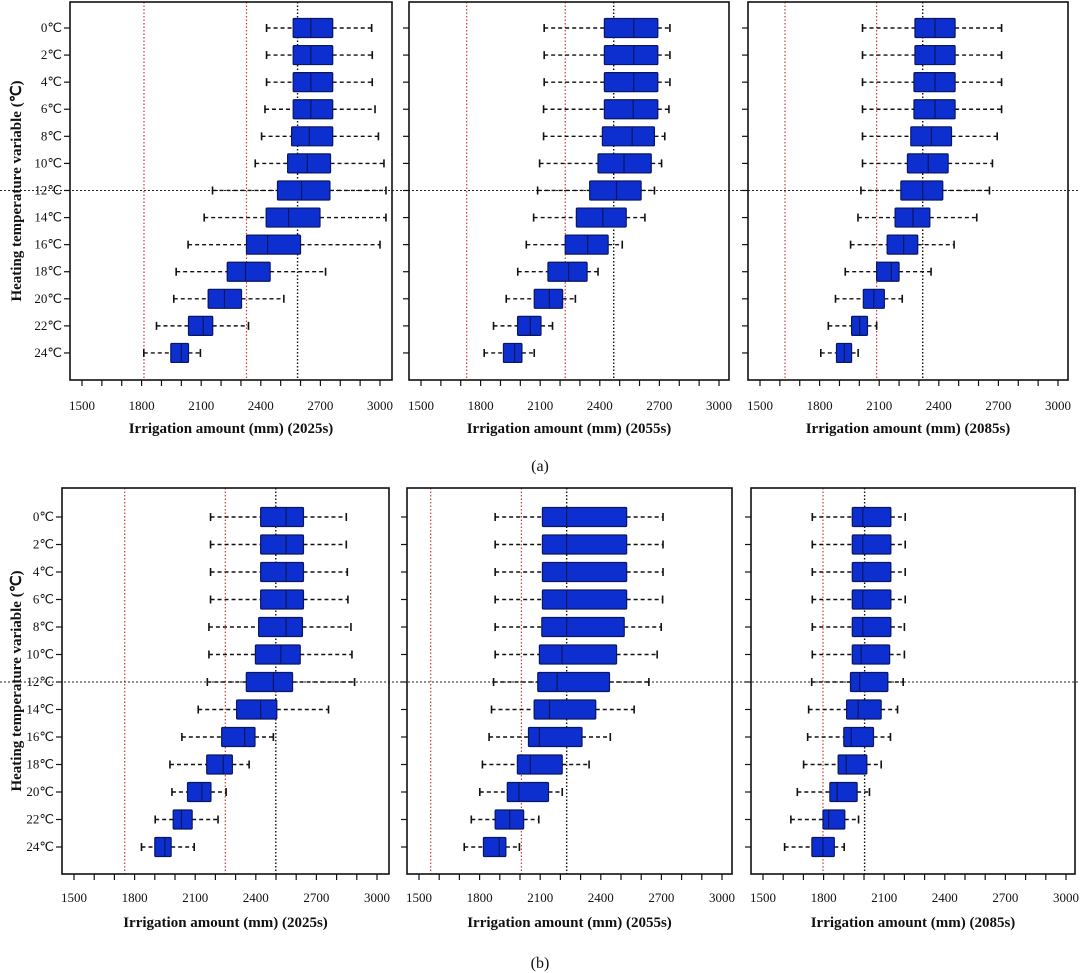 The width and height of the screenshot is (1080, 973). I want to click on box-22℃, so click(505, 819).